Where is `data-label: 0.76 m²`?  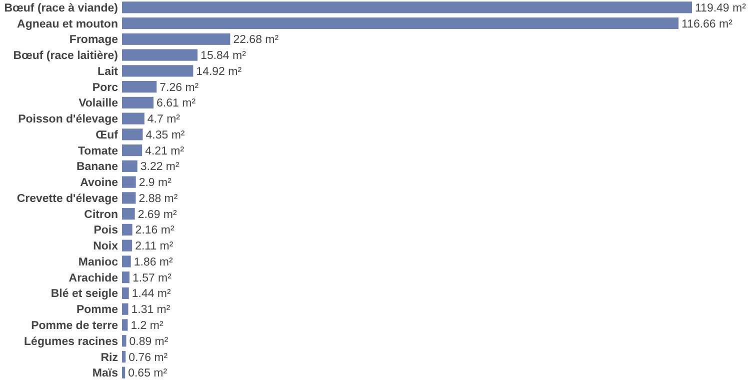 data-label: 0.76 m² is located at coordinates (148, 358).